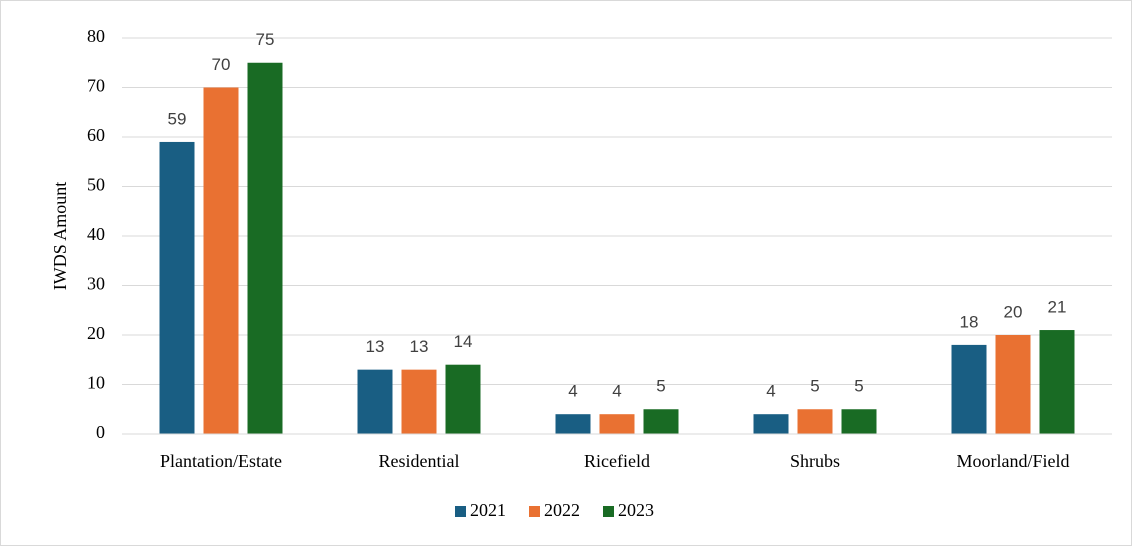 Image resolution: width=1132 pixels, height=546 pixels. I want to click on x-tick-label: Residential, so click(419, 461).